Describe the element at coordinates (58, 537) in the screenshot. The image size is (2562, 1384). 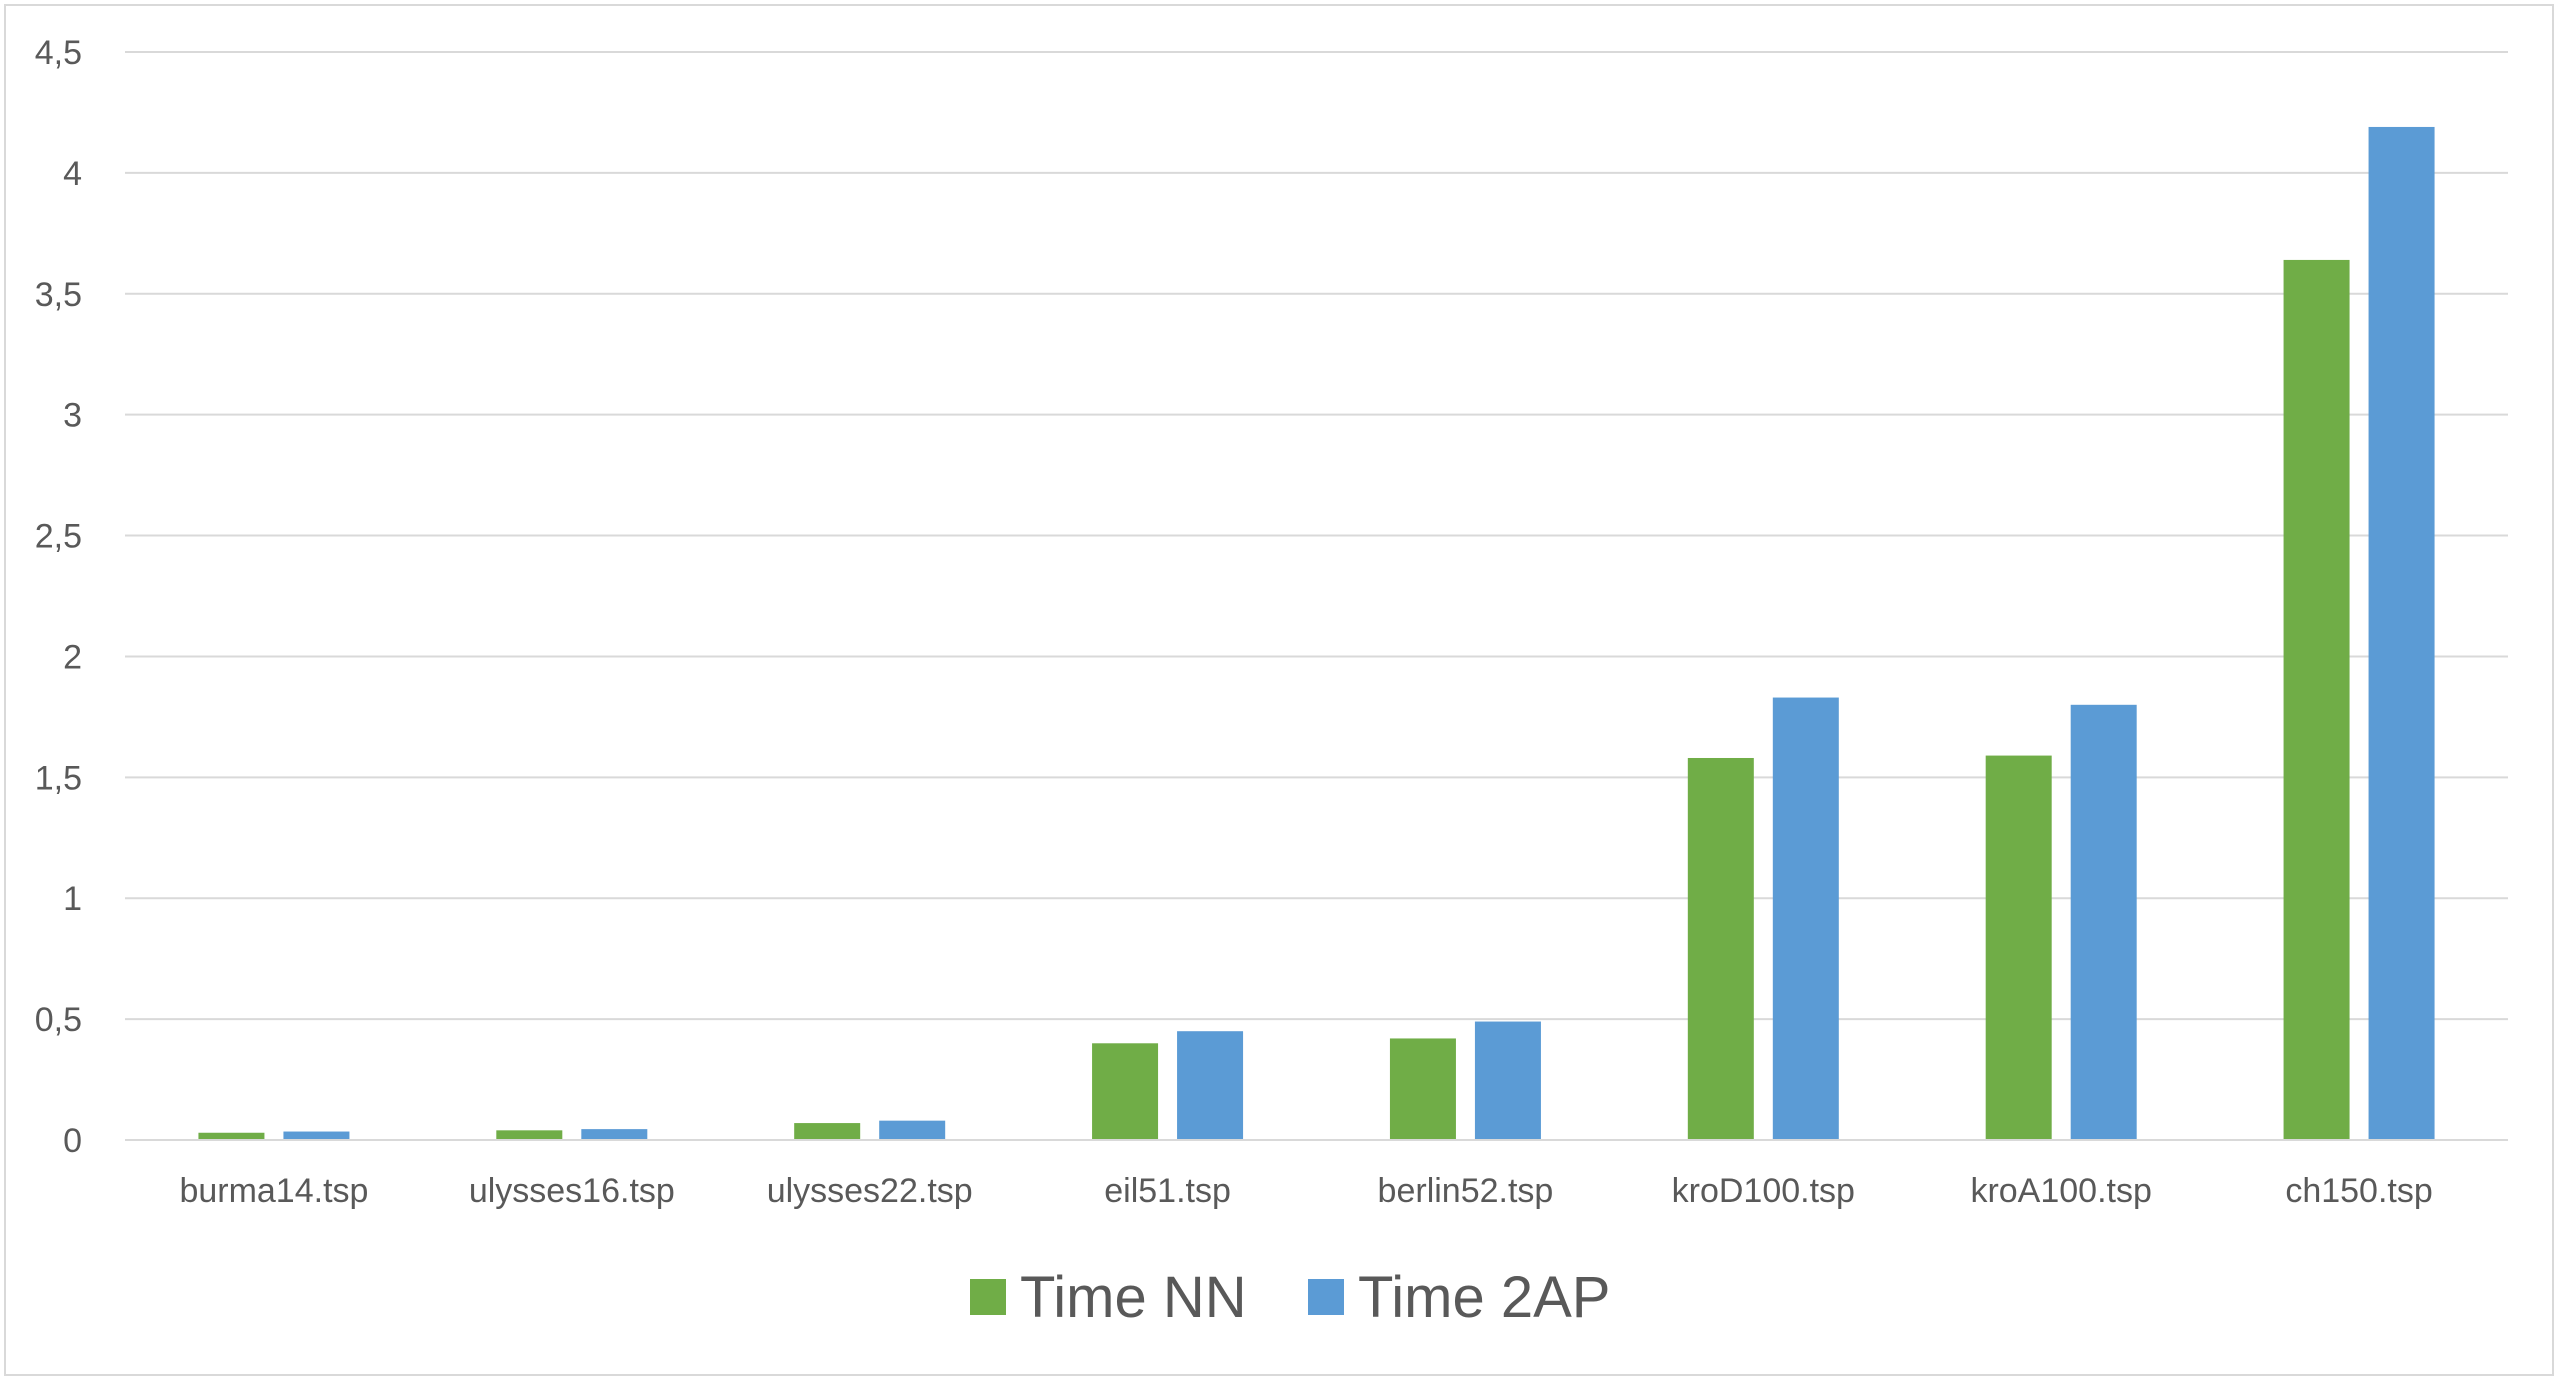
I see `y-tick-label: 2,5` at that location.